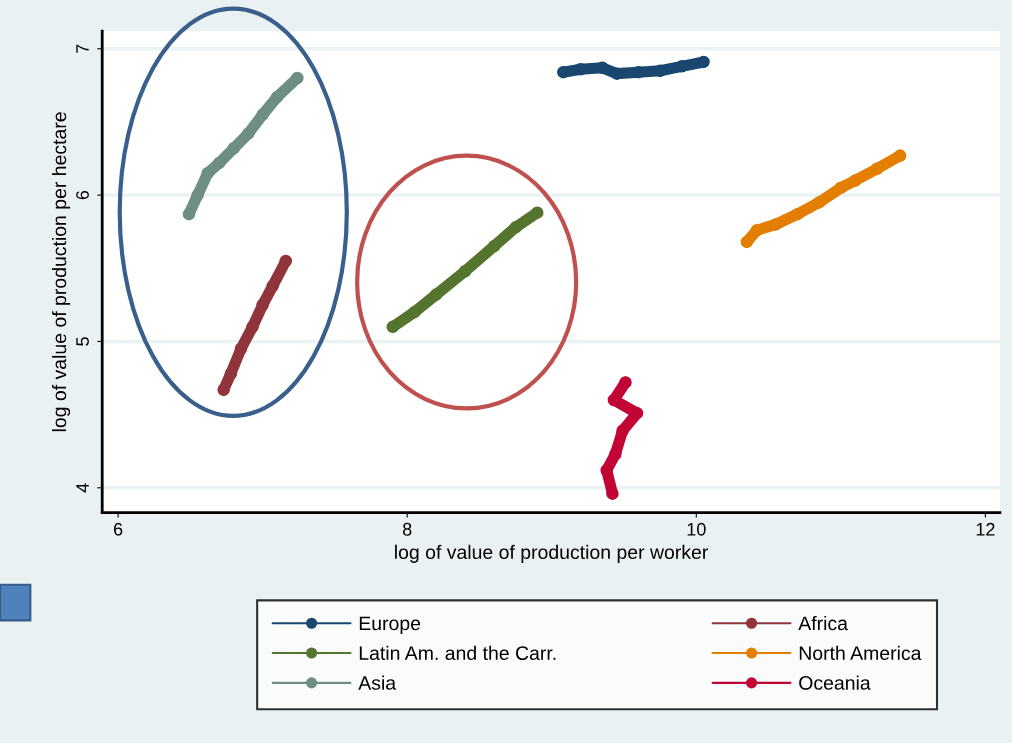 The image size is (1012, 743). Describe the element at coordinates (457, 653) in the screenshot. I see `legend-label: Latin Am. and the Carr.` at that location.